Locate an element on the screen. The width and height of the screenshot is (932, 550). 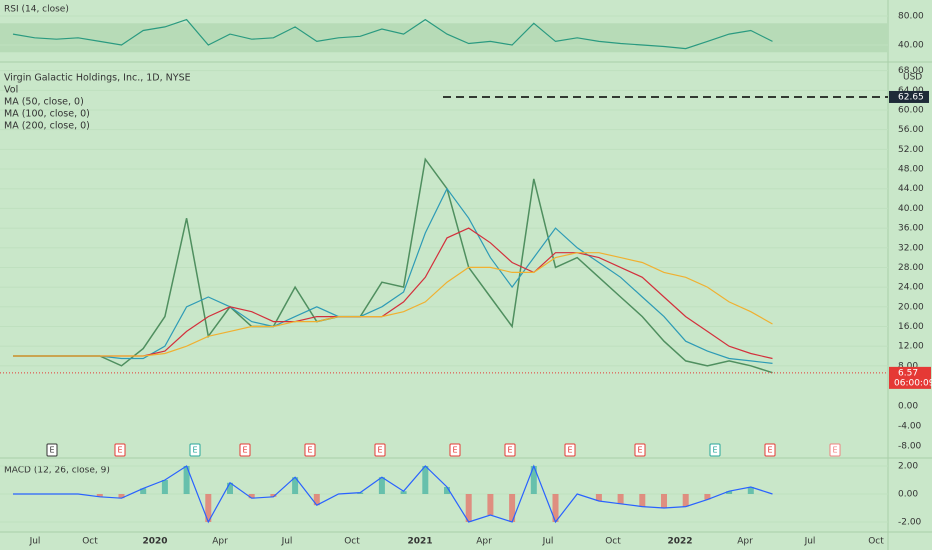
rsi-line is located at coordinates (392, 34).